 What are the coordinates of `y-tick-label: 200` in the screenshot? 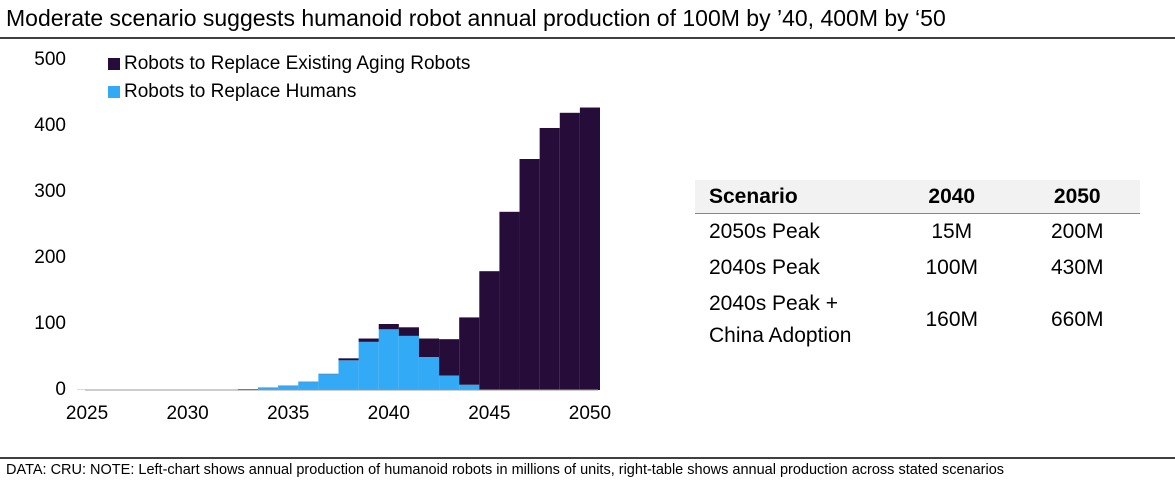 It's located at (50, 257).